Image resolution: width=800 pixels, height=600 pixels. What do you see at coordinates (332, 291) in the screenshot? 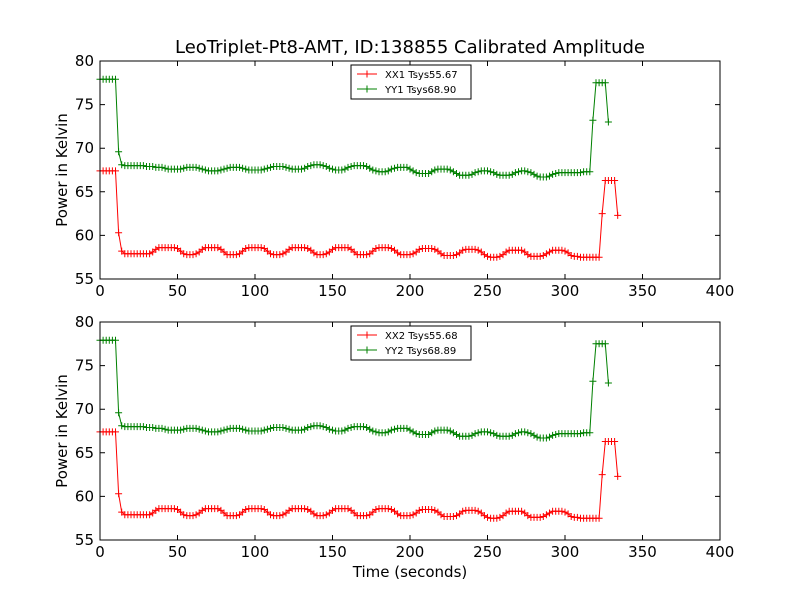
I see `x-tick-label-1-3: 150` at bounding box center [332, 291].